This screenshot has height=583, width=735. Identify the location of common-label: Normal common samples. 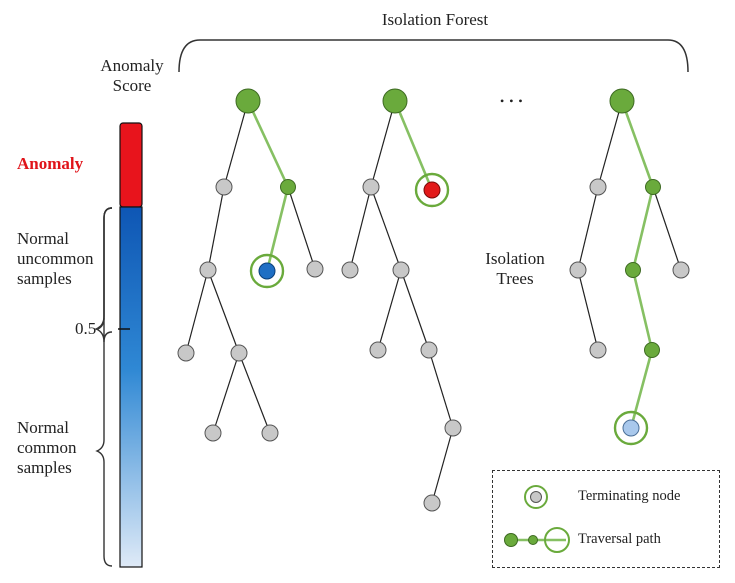
(47, 448).